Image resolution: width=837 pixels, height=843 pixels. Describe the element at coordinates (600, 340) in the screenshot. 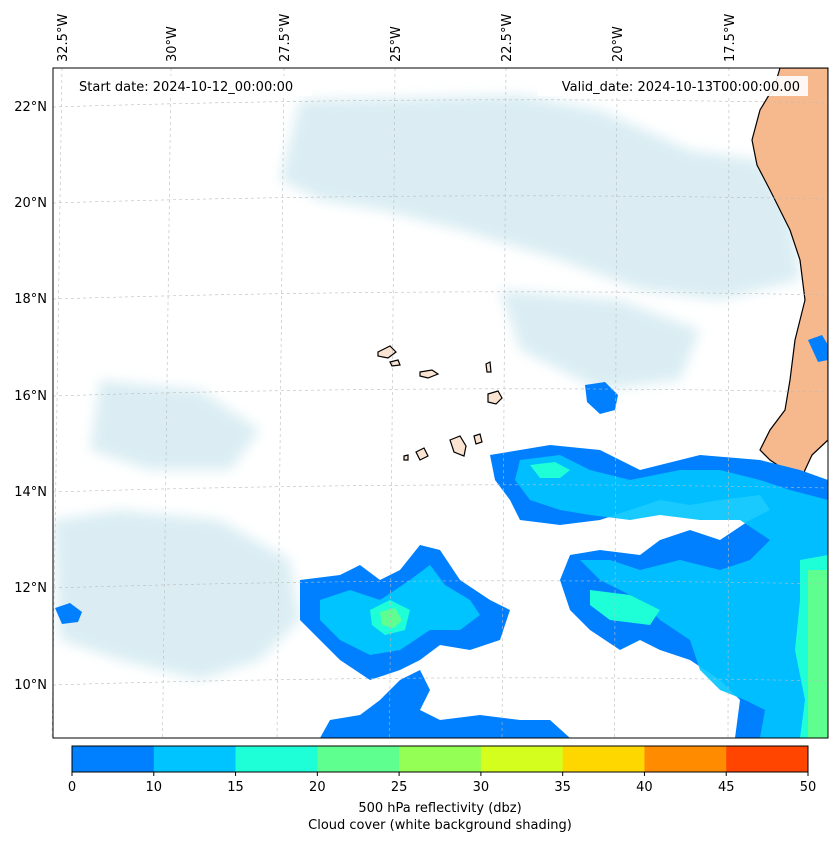

I see `cloud-region-center` at that location.